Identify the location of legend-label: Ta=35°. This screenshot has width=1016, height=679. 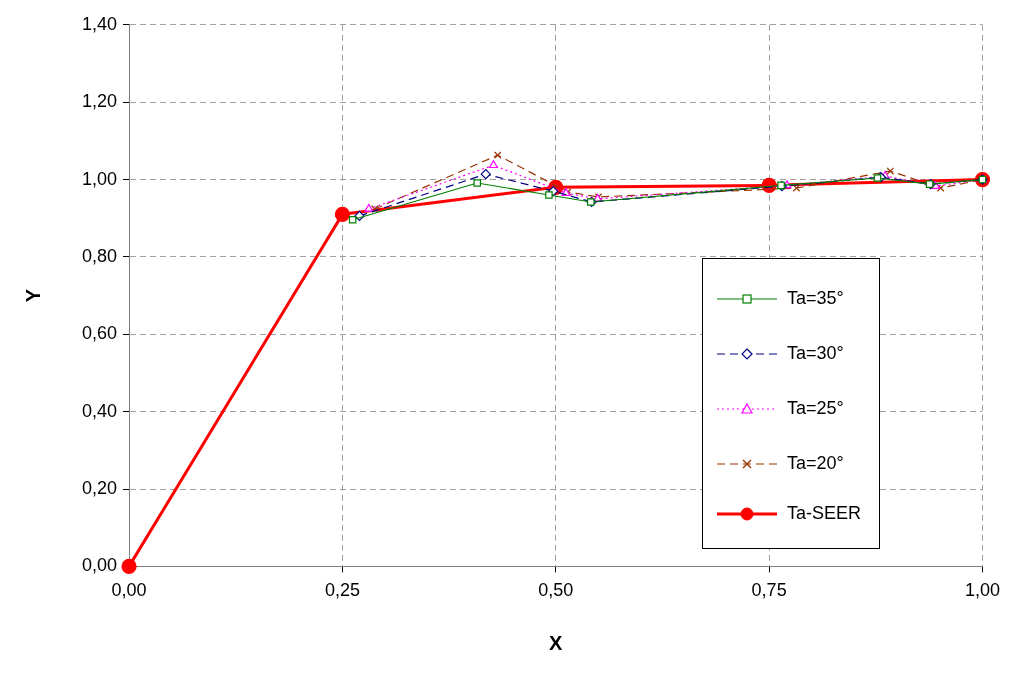
(815, 298).